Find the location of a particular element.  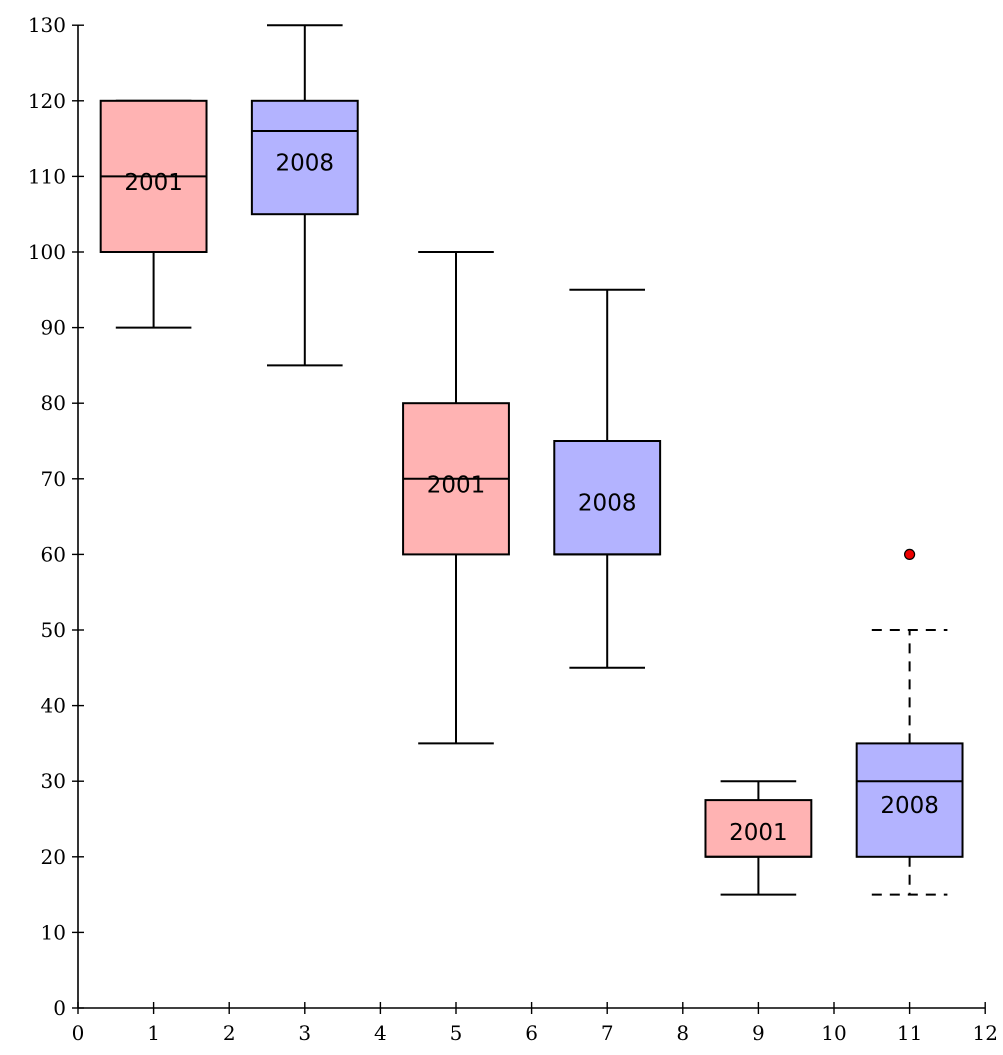

y-tick-label: 40 is located at coordinates (53, 706).